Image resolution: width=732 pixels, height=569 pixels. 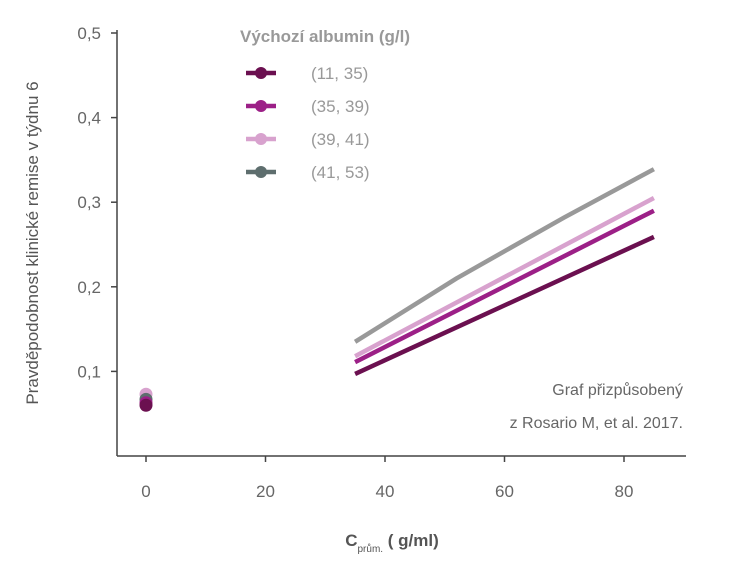 I want to click on x-axis-title-rest: ( g/ml), so click(x=411, y=540).